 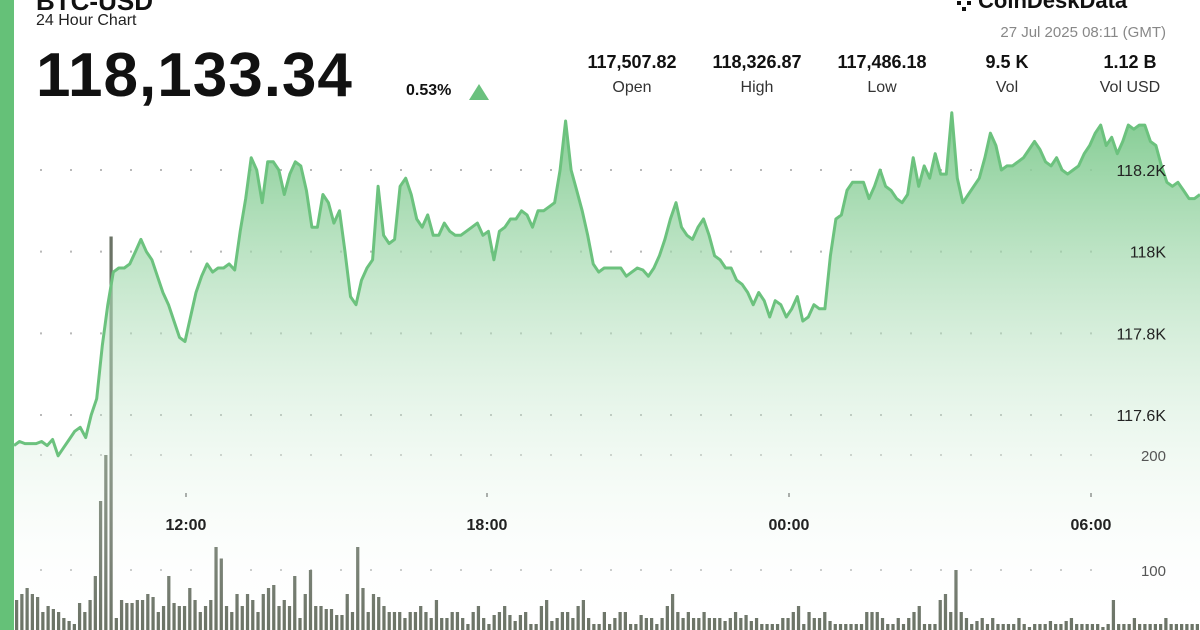 I want to click on stat-low-label: Low, so click(x=882, y=87).